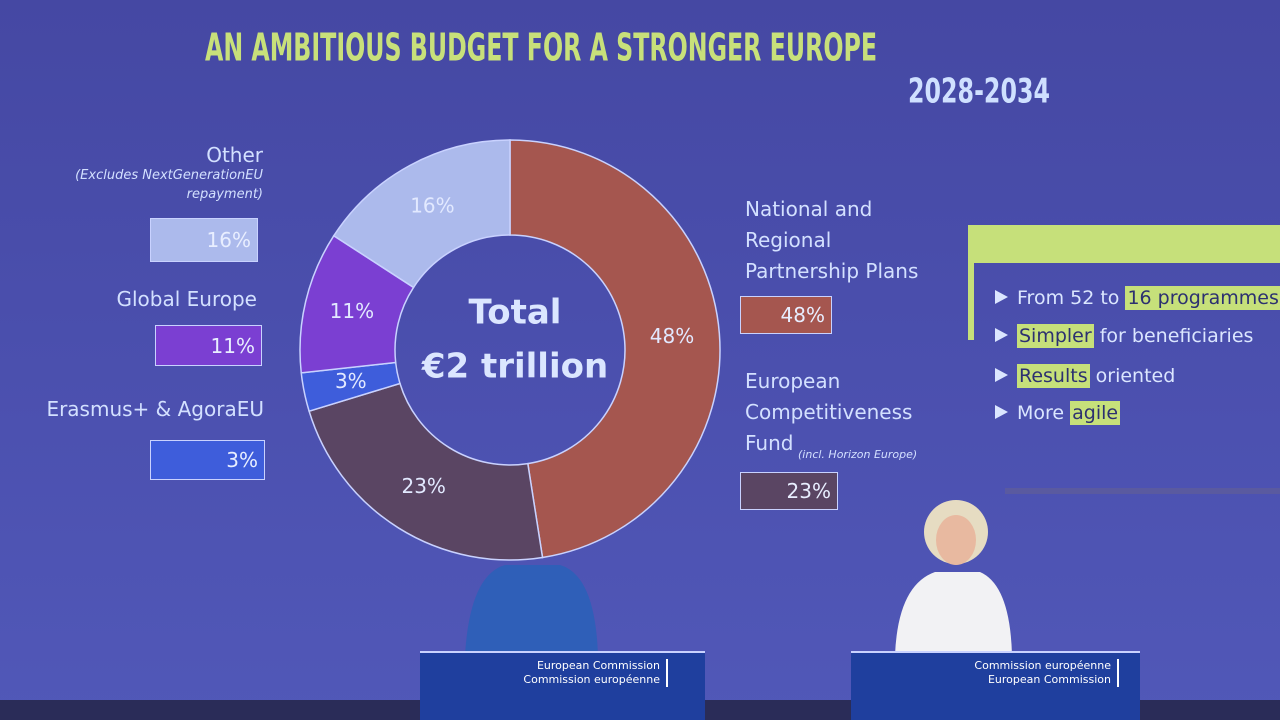 This screenshot has height=720, width=1280. I want to click on data-label: 3%, so click(351, 381).